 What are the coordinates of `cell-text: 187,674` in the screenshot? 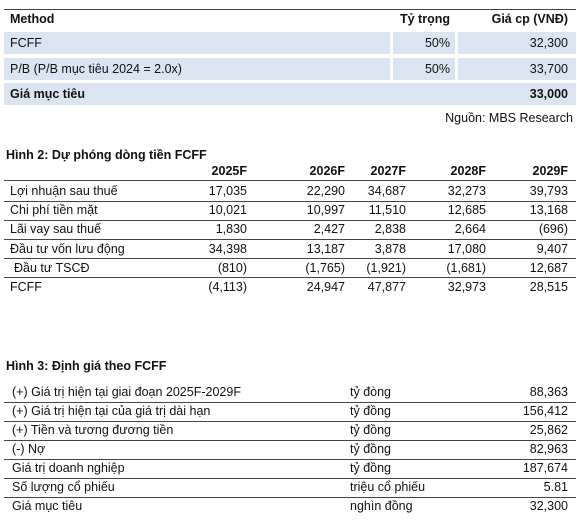 It's located at (545, 468).